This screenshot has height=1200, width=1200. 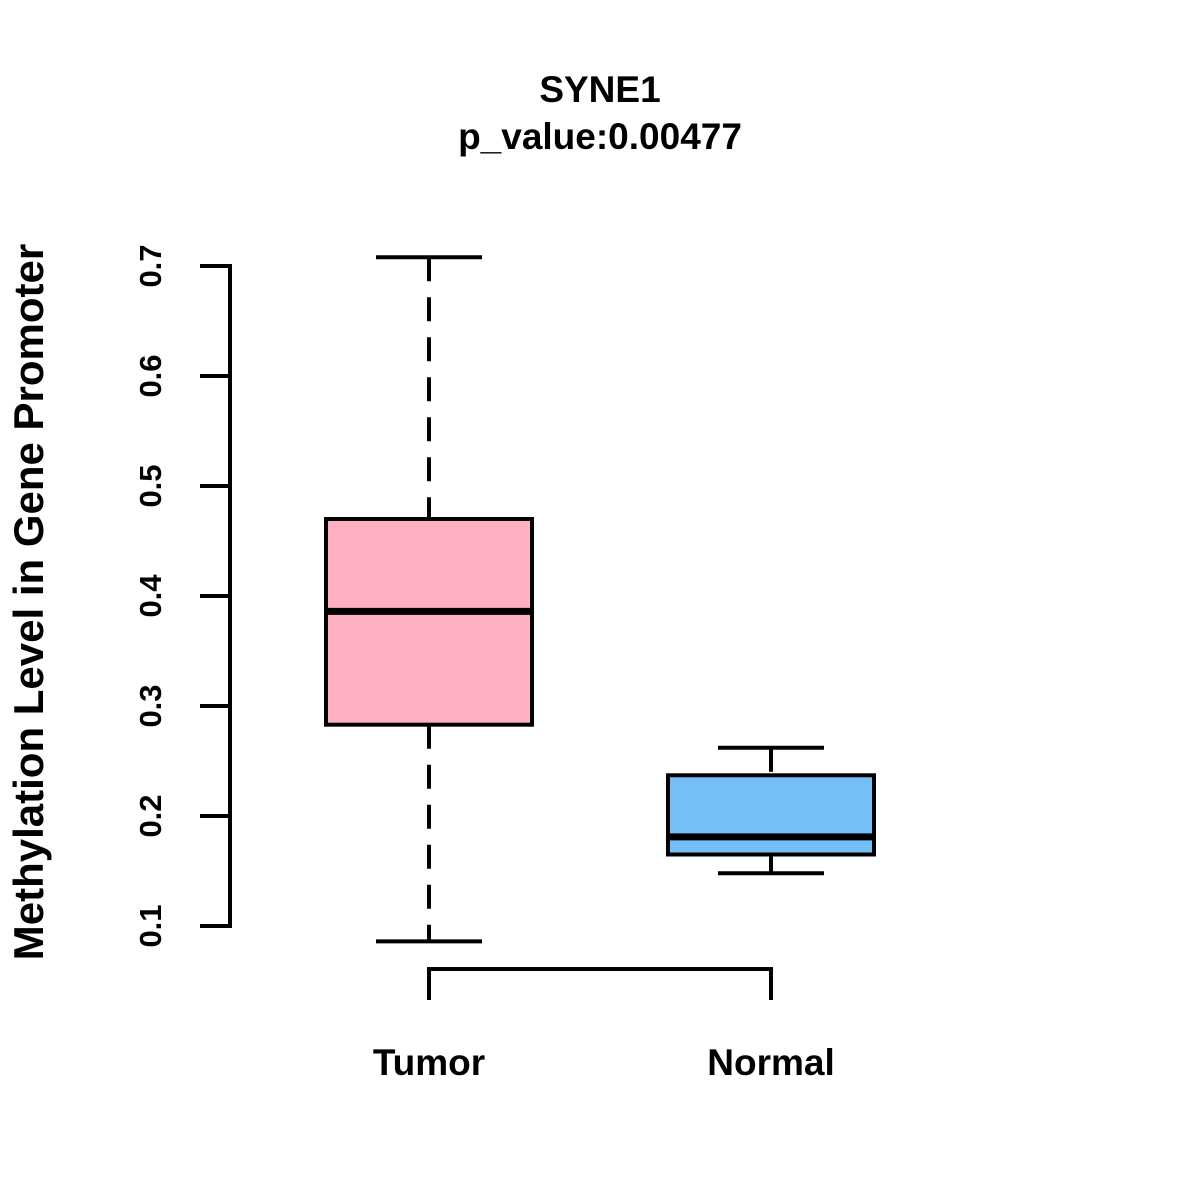 What do you see at coordinates (150, 486) in the screenshot?
I see `y-axis-tick-label: 0.5` at bounding box center [150, 486].